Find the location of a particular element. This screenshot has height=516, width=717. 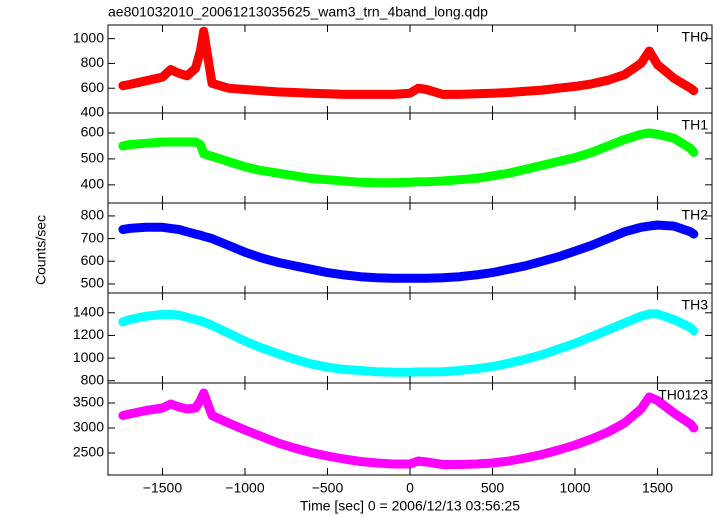

x-tick-label: −1000 is located at coordinates (245, 488).